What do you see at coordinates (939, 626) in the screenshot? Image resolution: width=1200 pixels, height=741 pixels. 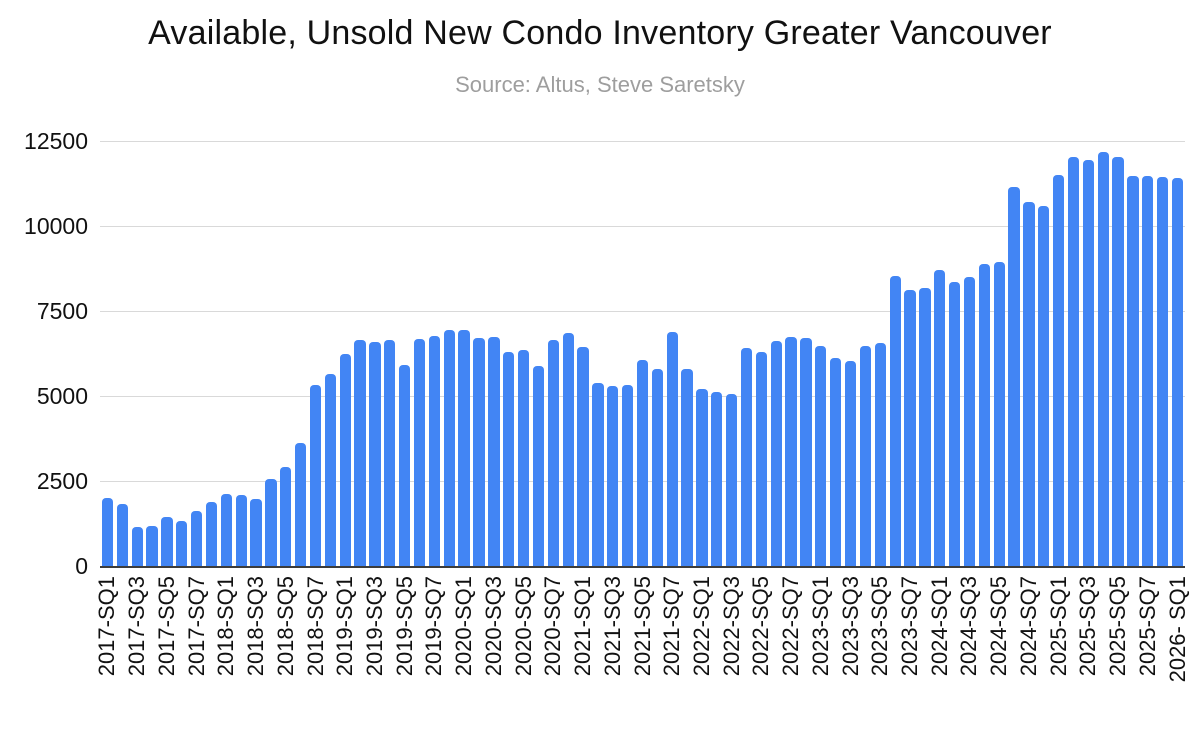 I see `x-axis-tick-label: 2024-SQ1` at bounding box center [939, 626].